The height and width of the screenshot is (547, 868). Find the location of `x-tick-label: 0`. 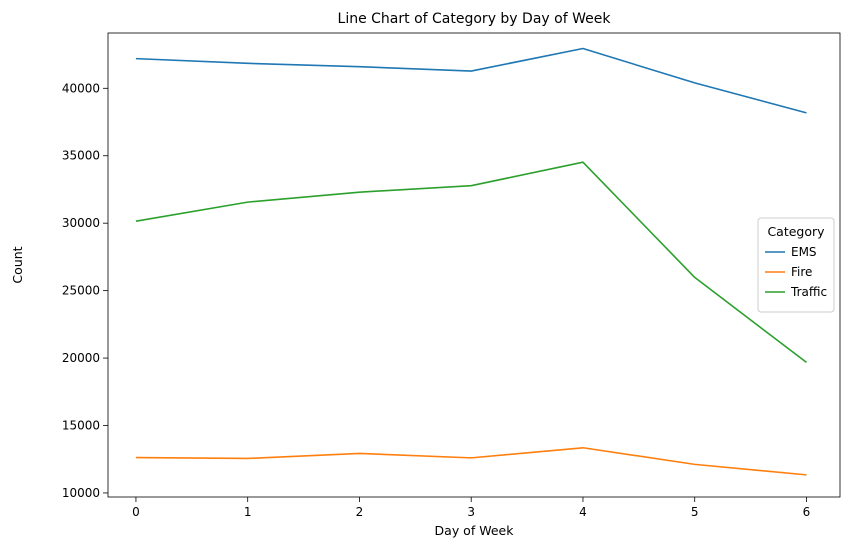

x-tick-label: 0 is located at coordinates (136, 512).